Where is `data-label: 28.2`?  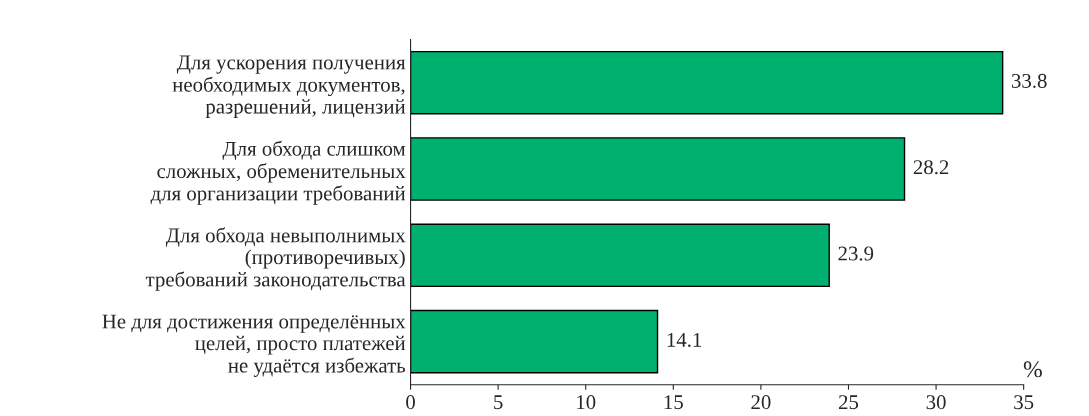 data-label: 28.2 is located at coordinates (931, 167).